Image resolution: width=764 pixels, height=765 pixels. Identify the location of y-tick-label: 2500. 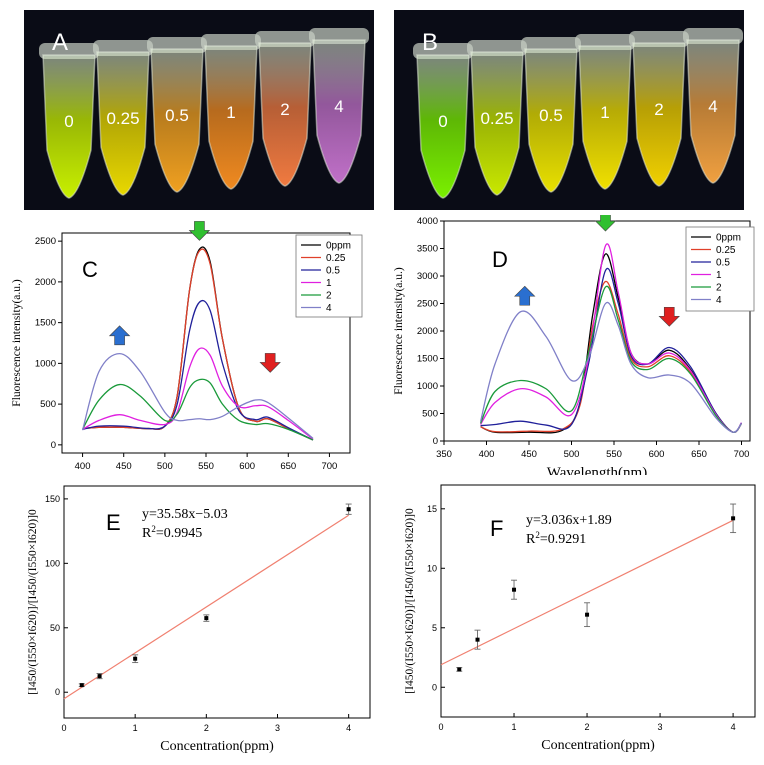
(427, 304).